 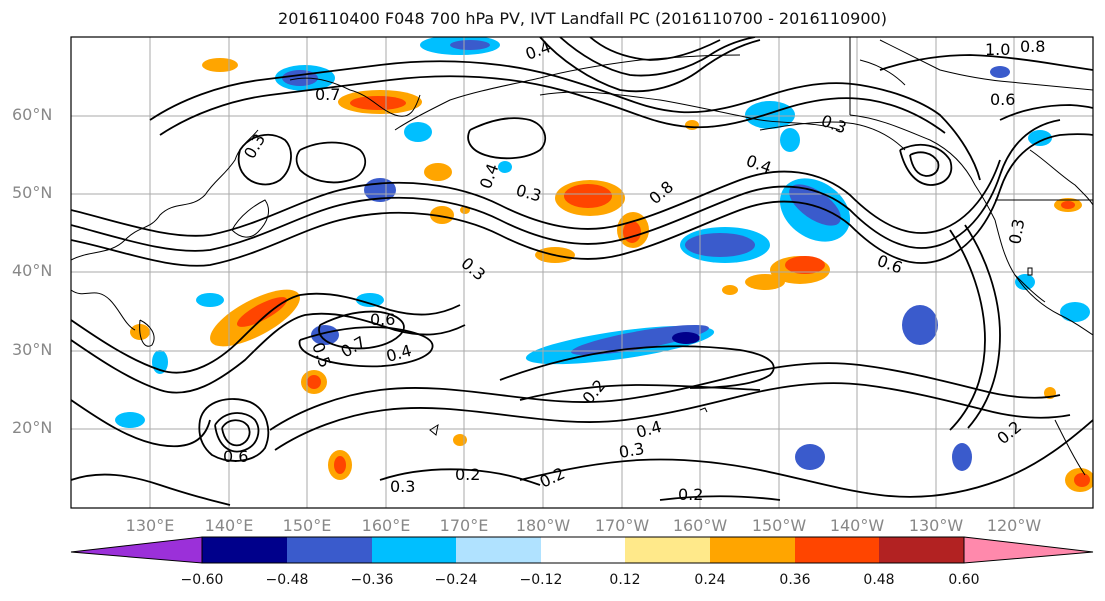 What do you see at coordinates (32, 192) in the screenshot?
I see `lat-label: 50°N` at bounding box center [32, 192].